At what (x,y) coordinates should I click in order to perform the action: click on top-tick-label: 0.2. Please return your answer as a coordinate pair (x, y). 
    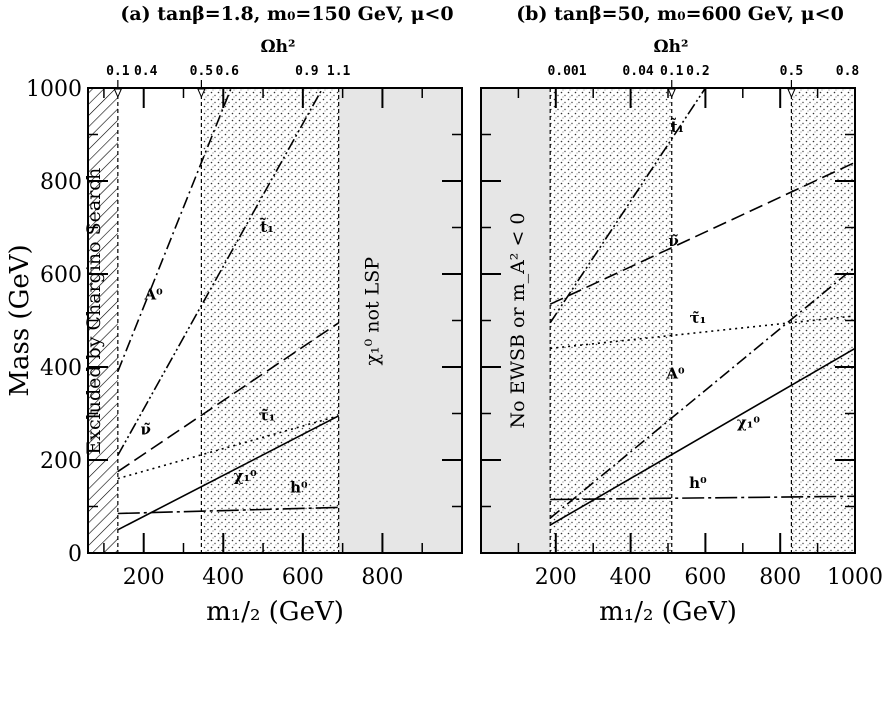
    Looking at the image, I should click on (697, 71).